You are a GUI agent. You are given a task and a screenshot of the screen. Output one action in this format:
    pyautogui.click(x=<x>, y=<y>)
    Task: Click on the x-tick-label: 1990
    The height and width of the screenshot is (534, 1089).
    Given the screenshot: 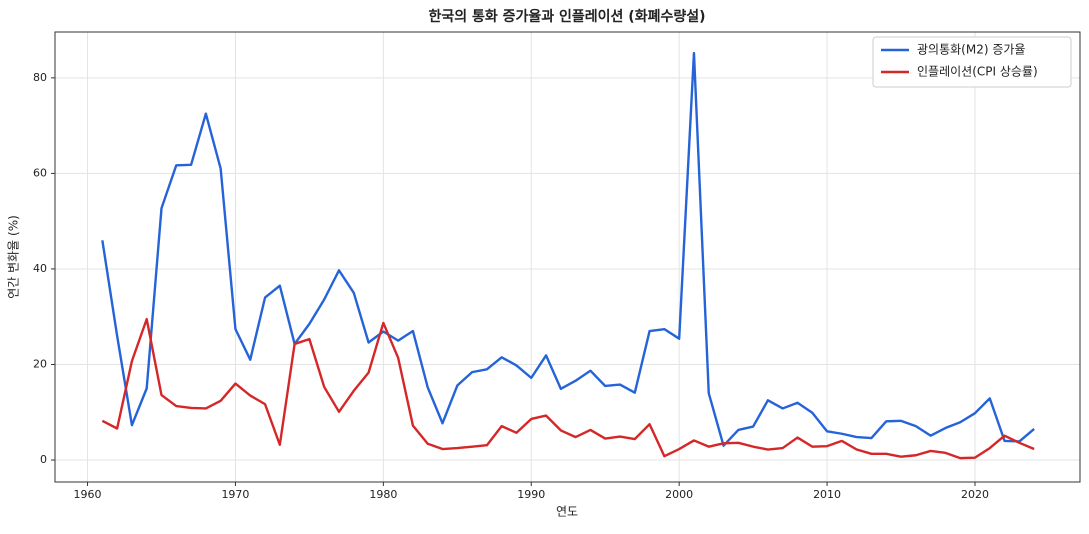 What is the action you would take?
    pyautogui.click(x=531, y=494)
    